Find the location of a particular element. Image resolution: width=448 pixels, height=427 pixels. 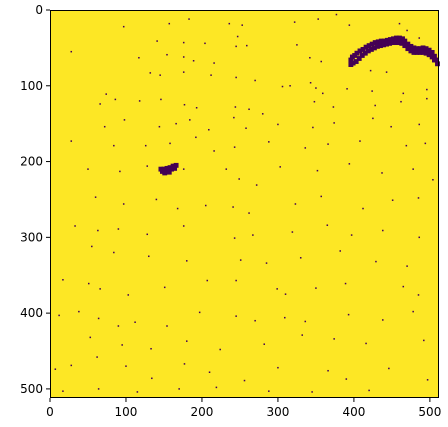

y-tick-label: 500 is located at coordinates (31, 389).